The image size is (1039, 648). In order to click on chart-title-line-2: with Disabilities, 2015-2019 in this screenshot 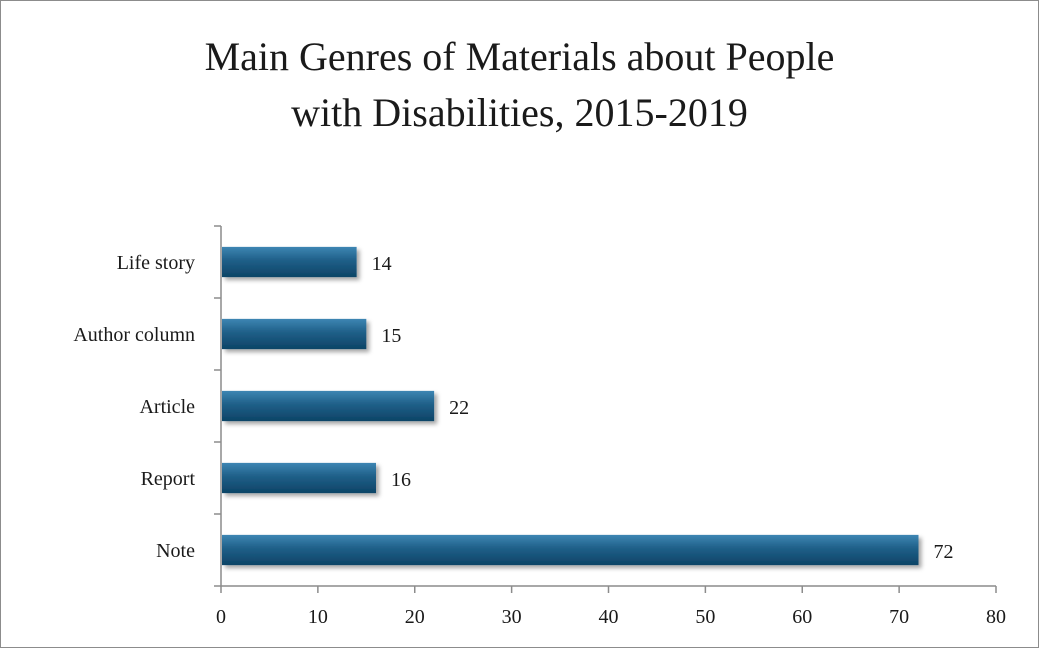, I will do `click(519, 112)`.